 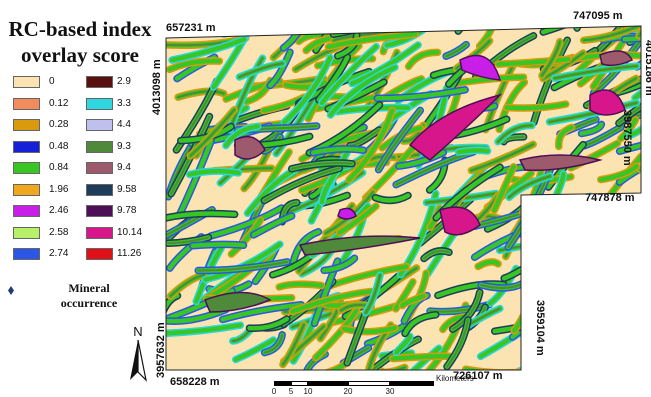 What do you see at coordinates (129, 253) in the screenshot?
I see `legend-label: 11.26` at bounding box center [129, 253].